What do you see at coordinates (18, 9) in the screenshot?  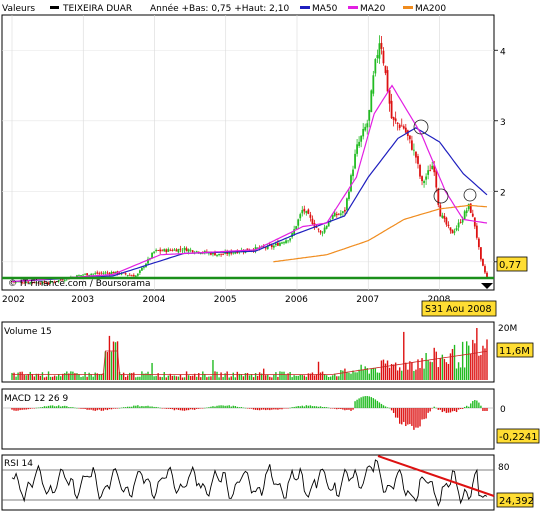 I see `legend-prefix: Valeurs` at bounding box center [18, 9].